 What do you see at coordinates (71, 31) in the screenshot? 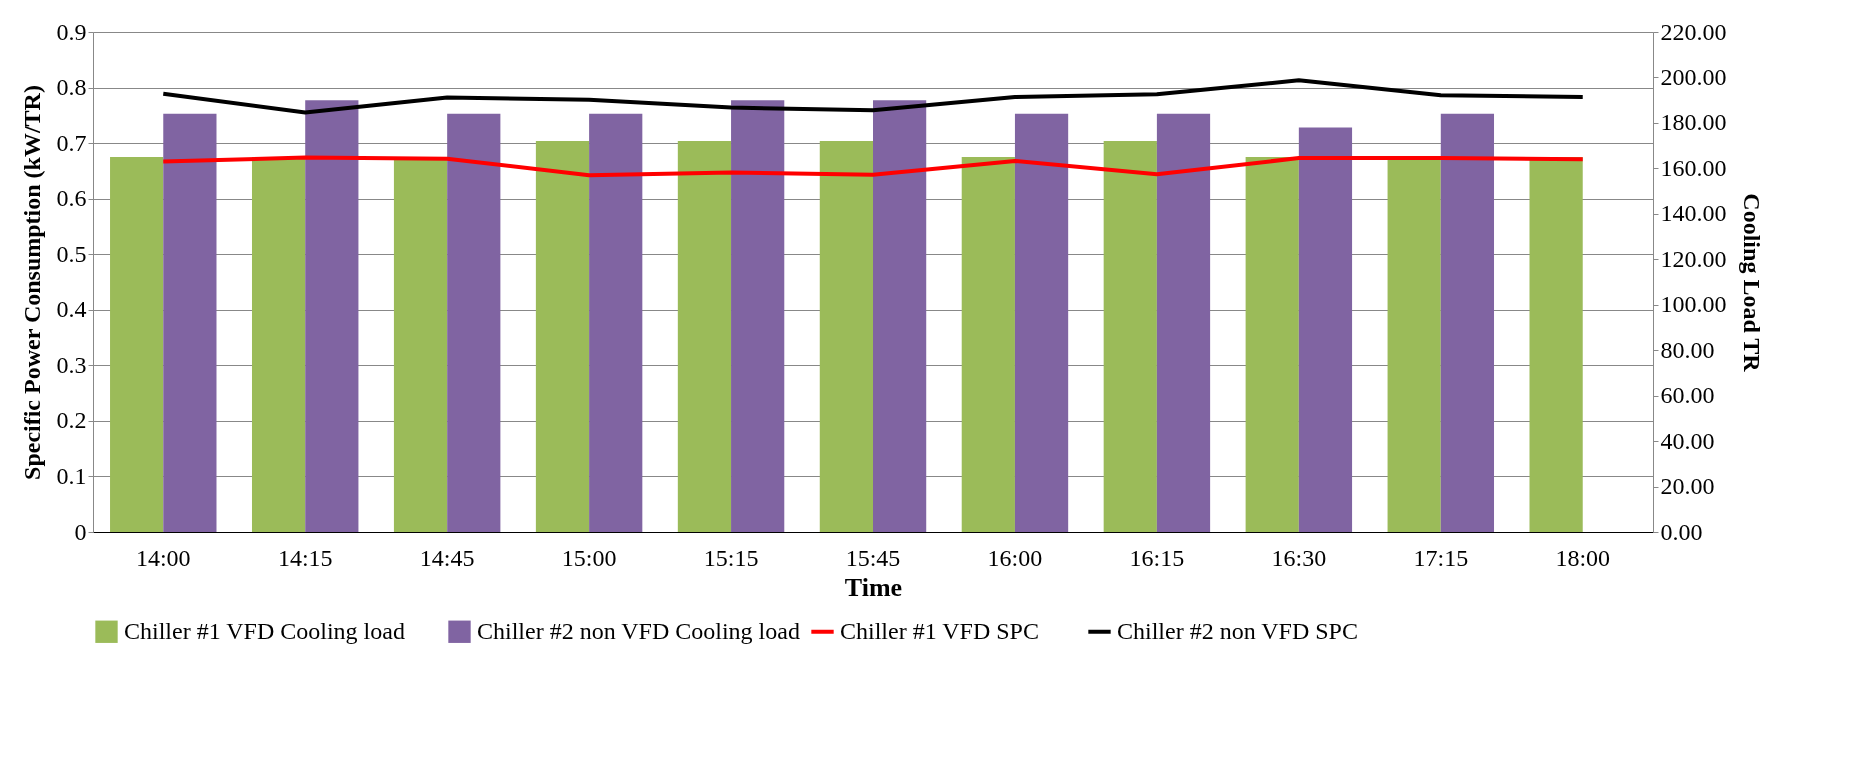
I see `y-tick-label: 0.9` at bounding box center [71, 31].